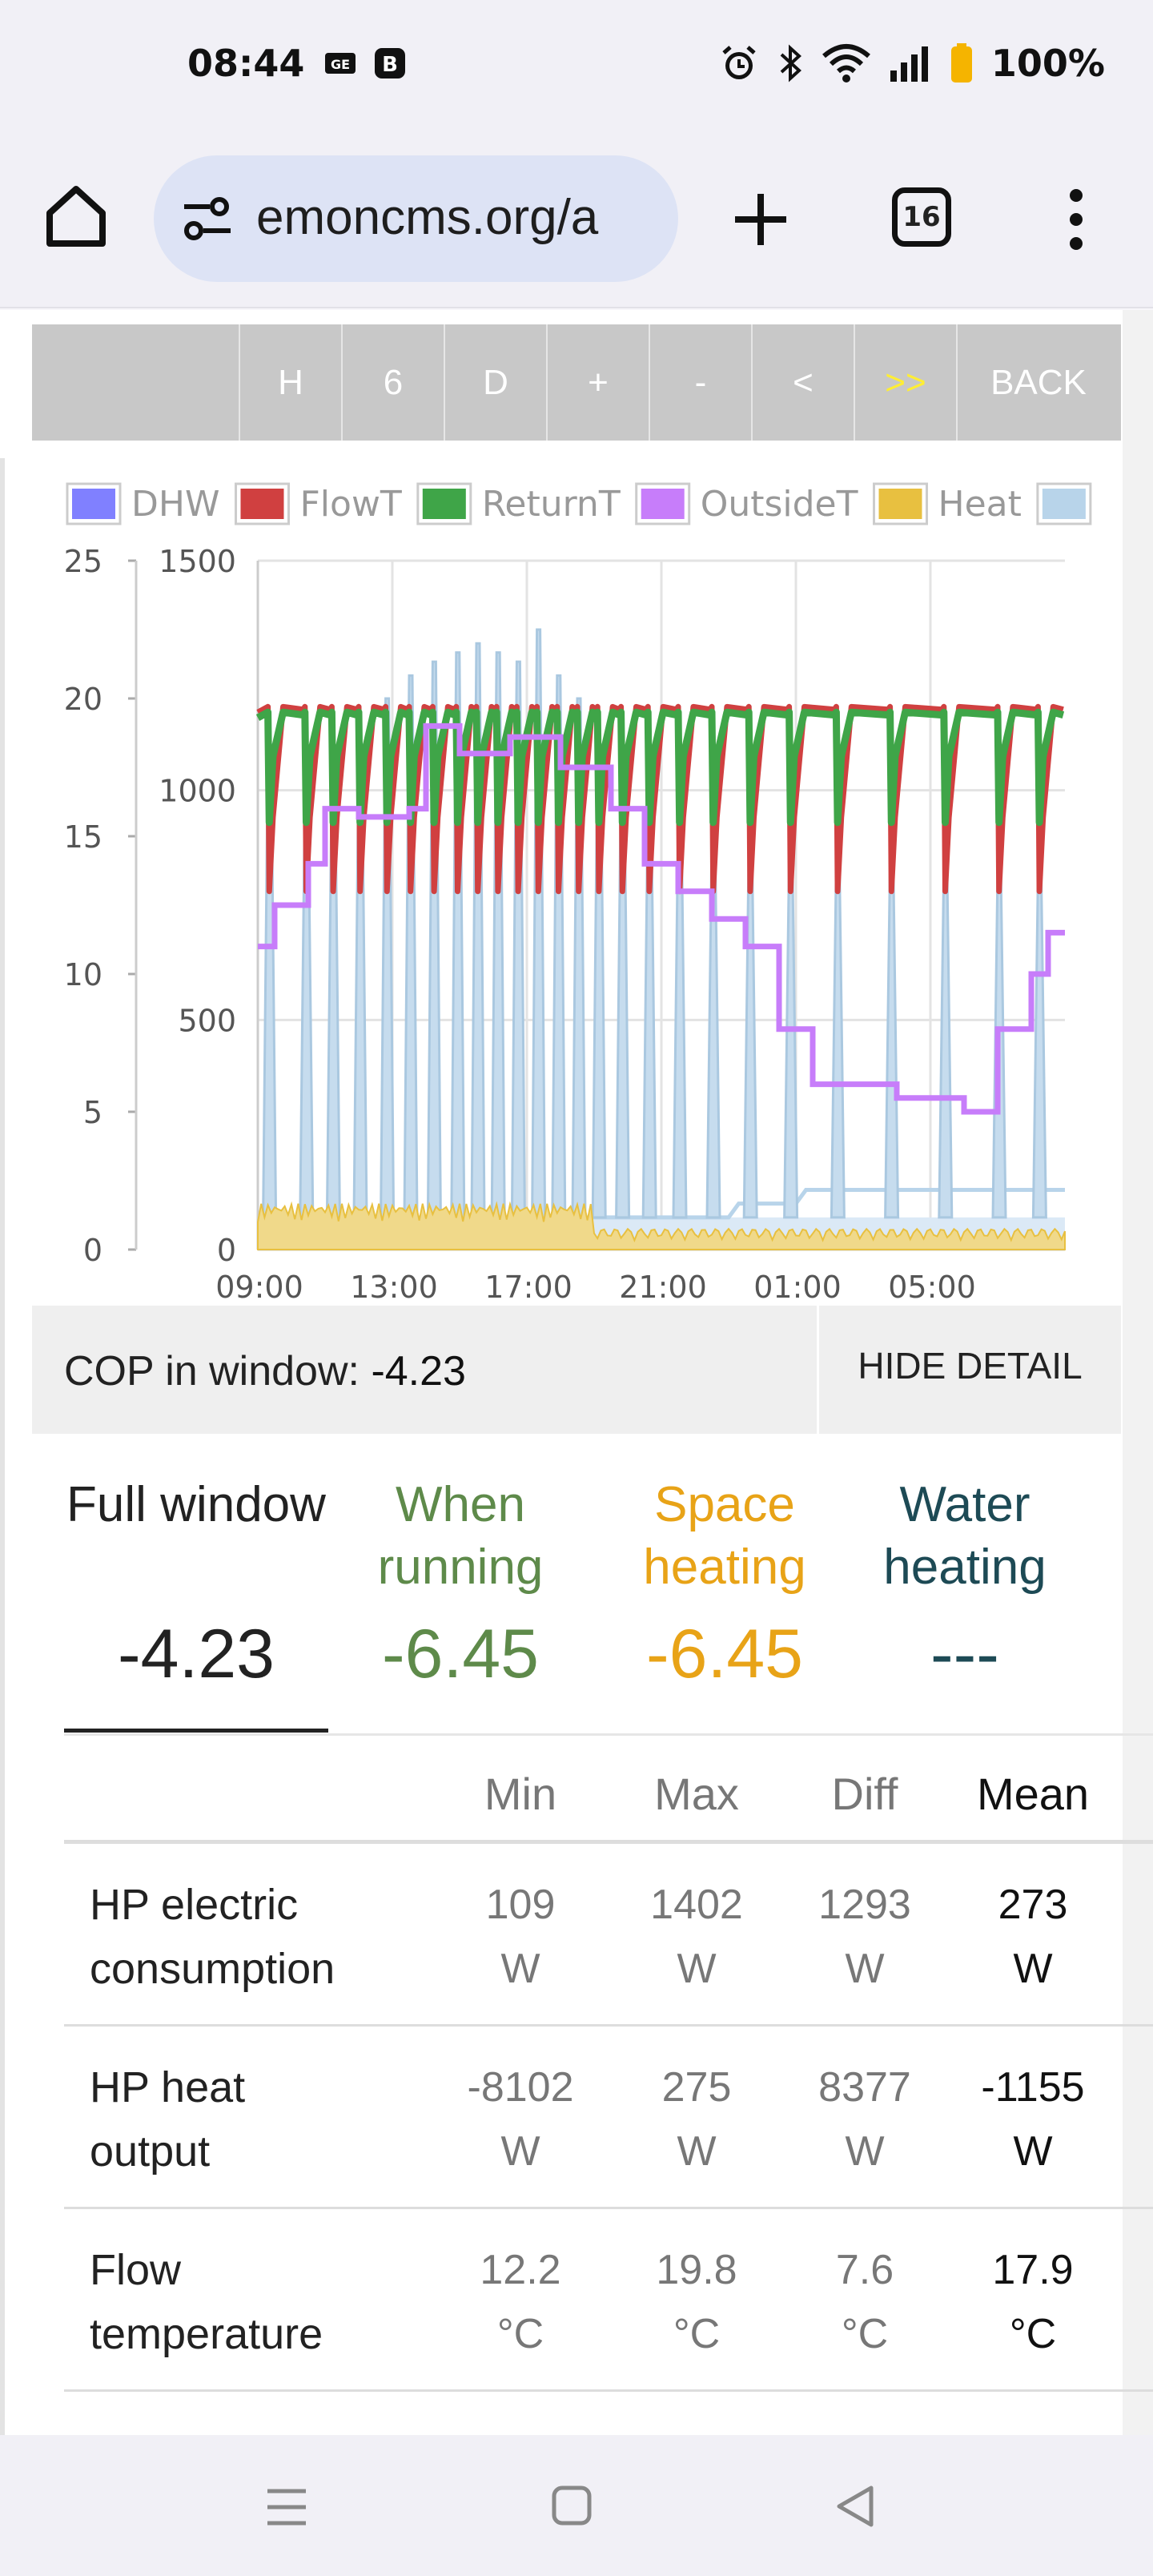  What do you see at coordinates (212, 1937) in the screenshot?
I see `stats-row-label: HP electric consumption` at bounding box center [212, 1937].